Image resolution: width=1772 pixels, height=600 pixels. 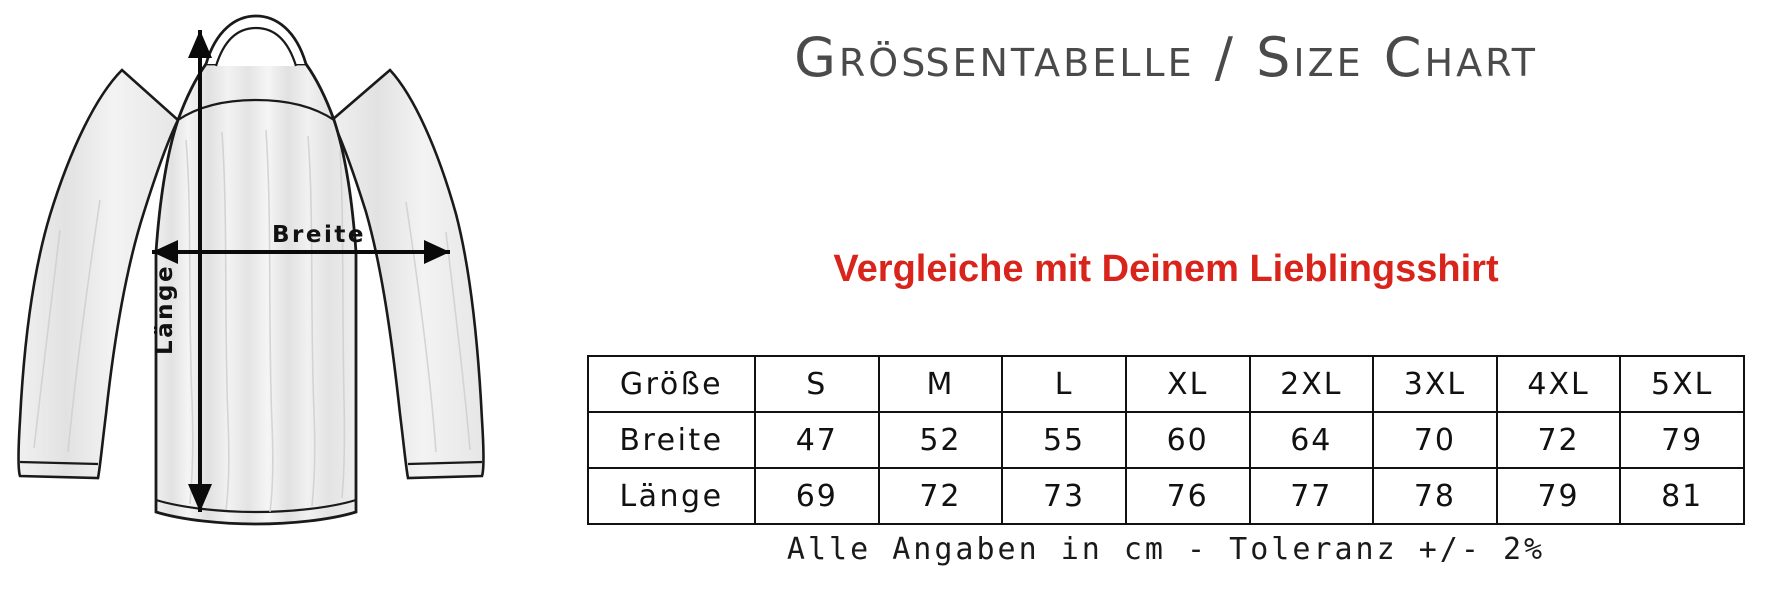 What do you see at coordinates (817, 440) in the screenshot?
I see `cell-breite-s: 47` at bounding box center [817, 440].